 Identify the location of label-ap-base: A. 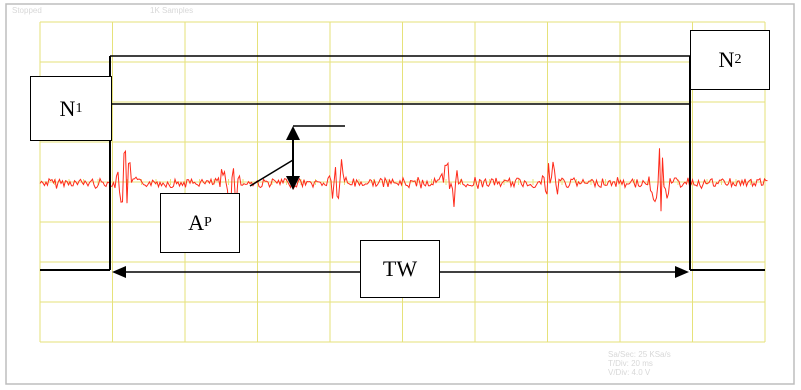
(196, 222).